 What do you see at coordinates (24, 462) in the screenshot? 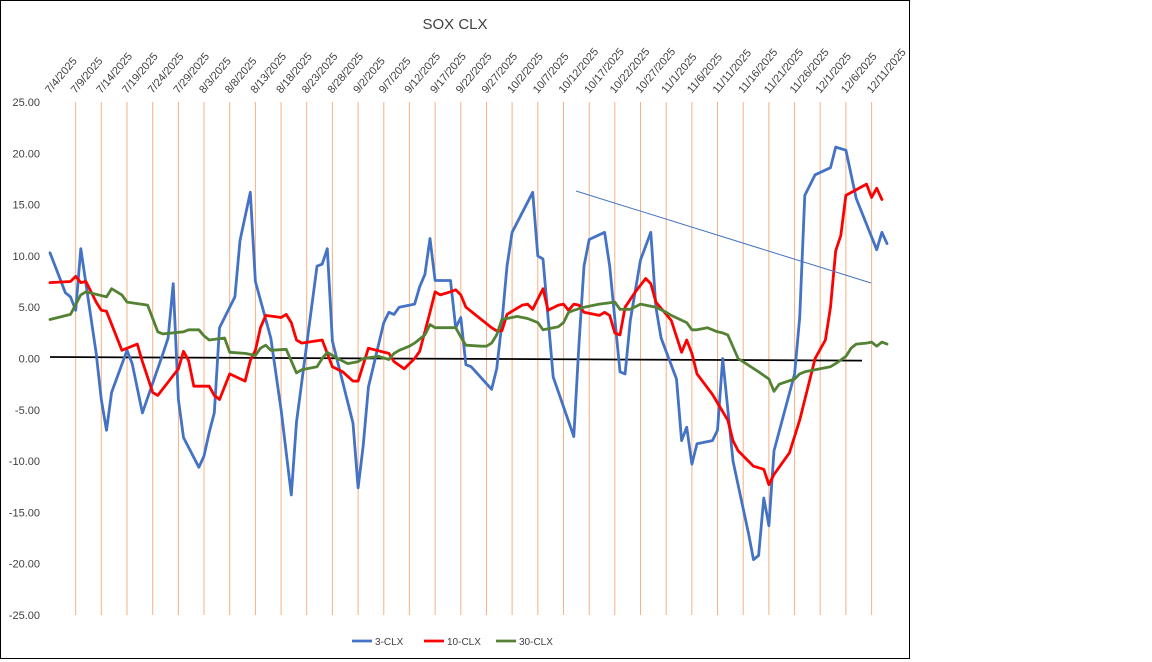
I see `y-tick-label: -10.00` at bounding box center [24, 462].